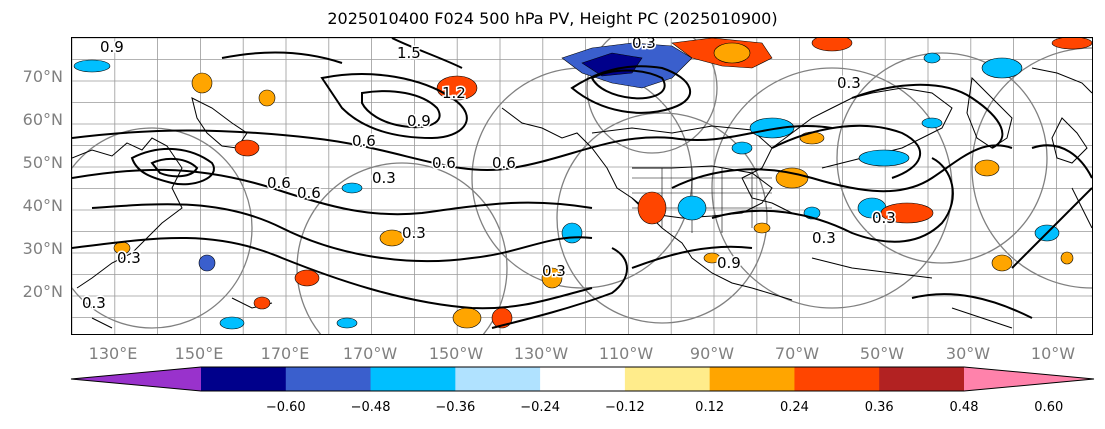  I want to click on colorbar-segments, so click(582, 379).